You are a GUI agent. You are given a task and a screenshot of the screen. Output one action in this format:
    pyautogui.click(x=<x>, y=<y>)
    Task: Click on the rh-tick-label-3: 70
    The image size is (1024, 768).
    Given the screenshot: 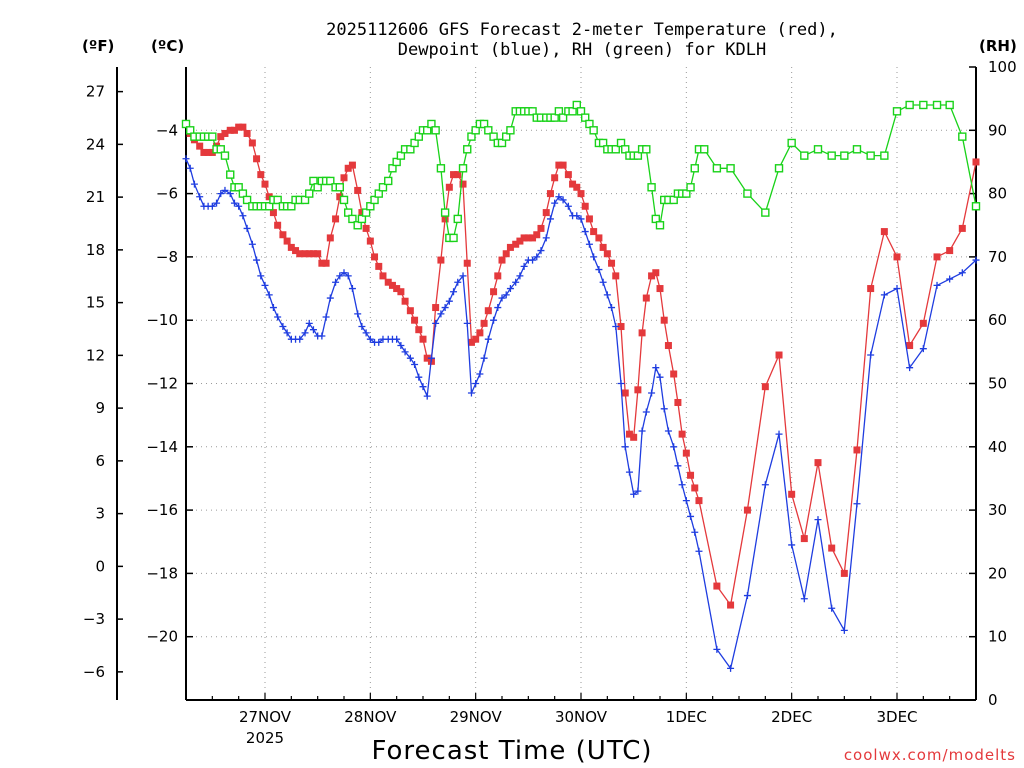 What is the action you would take?
    pyautogui.click(x=997, y=257)
    